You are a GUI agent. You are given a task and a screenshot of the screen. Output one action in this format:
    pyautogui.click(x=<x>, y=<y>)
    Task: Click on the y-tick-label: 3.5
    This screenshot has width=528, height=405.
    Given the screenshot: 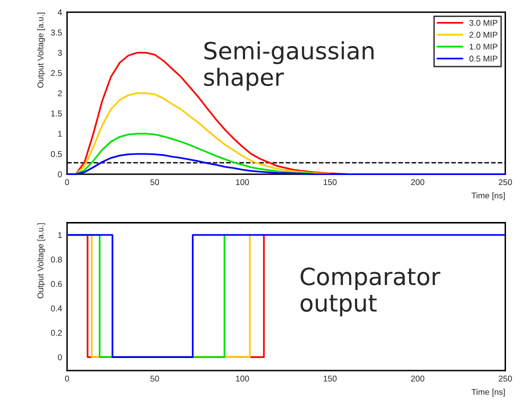 What is the action you would take?
    pyautogui.click(x=56, y=33)
    